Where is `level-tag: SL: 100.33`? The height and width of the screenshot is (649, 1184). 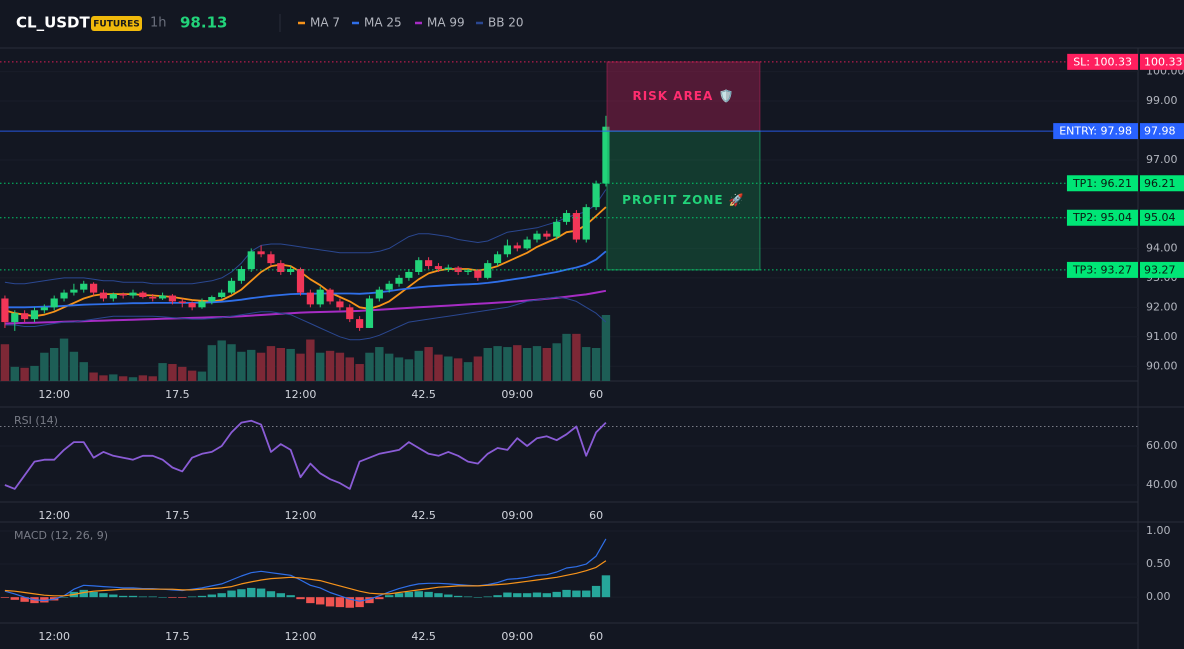 level-tag: SL: 100.33 is located at coordinates (1102, 61).